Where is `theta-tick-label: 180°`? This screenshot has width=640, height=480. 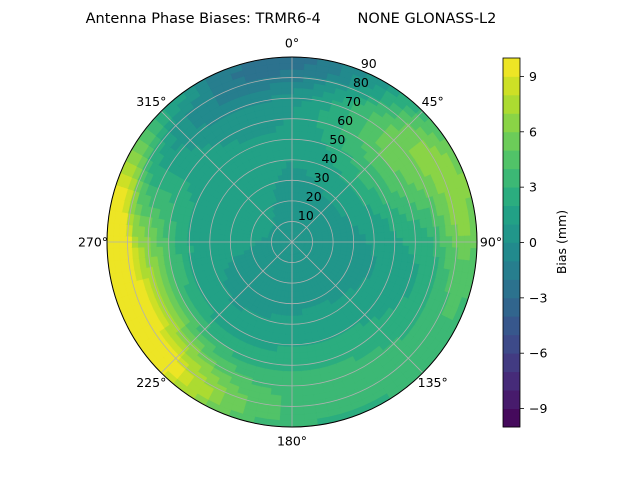 theta-tick-label: 180° is located at coordinates (292, 441).